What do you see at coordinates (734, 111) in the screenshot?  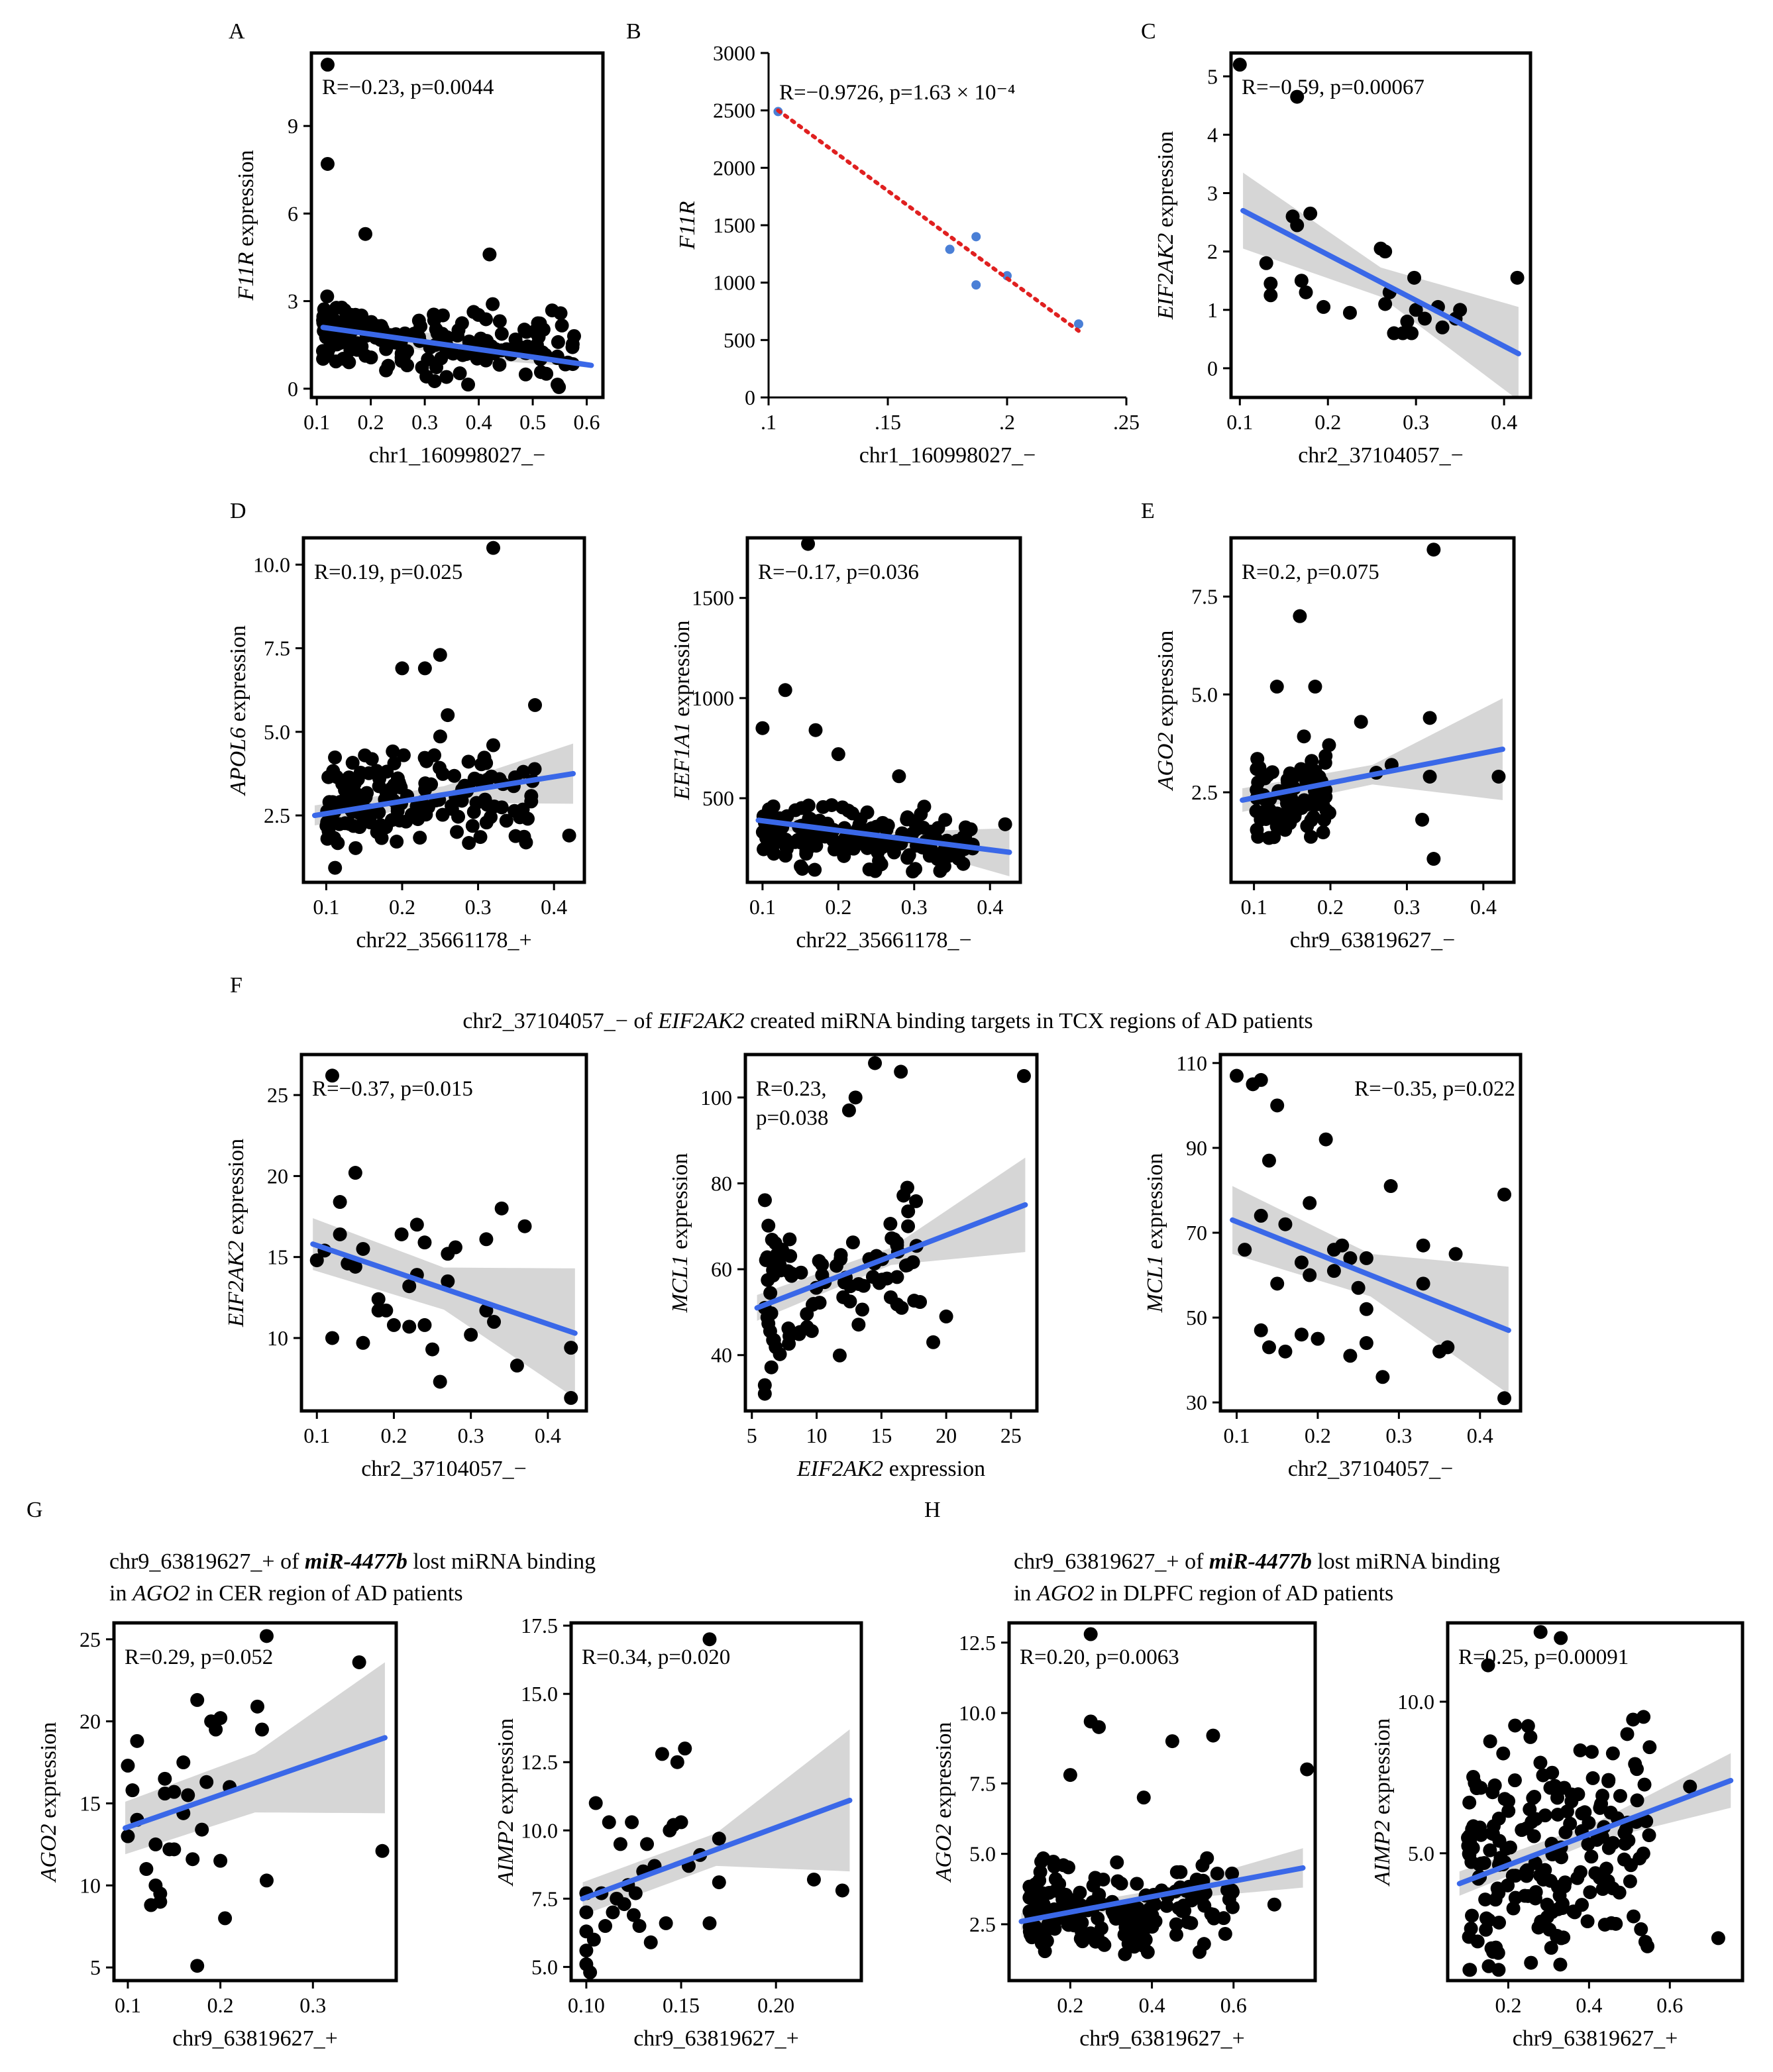 I see `y-tick-label: 2500` at bounding box center [734, 111].